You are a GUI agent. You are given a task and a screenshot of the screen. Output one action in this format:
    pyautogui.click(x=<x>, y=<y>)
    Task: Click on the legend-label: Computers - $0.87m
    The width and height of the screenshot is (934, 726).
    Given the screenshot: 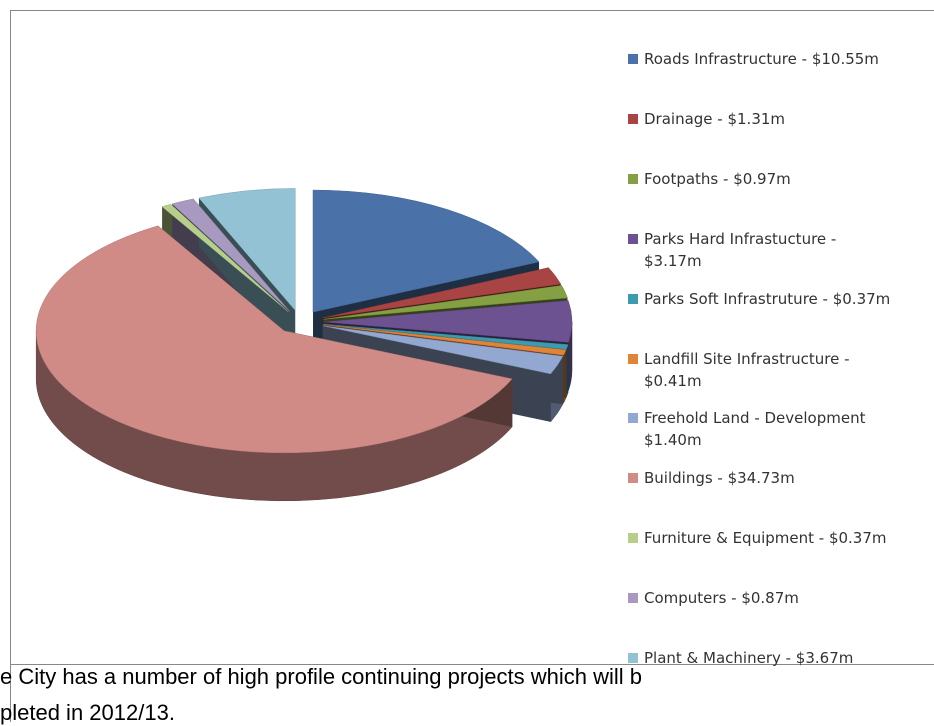 What is the action you would take?
    pyautogui.click(x=721, y=598)
    